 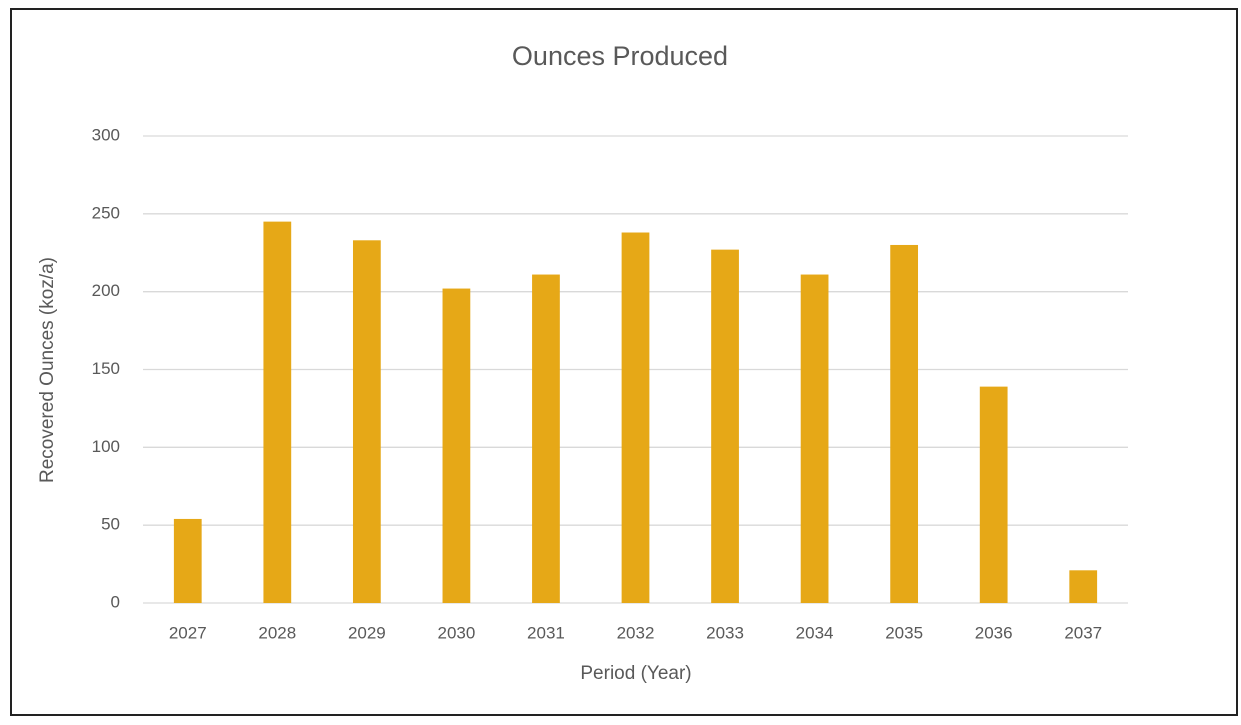 What do you see at coordinates (367, 632) in the screenshot?
I see `x-tick-label: 2029` at bounding box center [367, 632].